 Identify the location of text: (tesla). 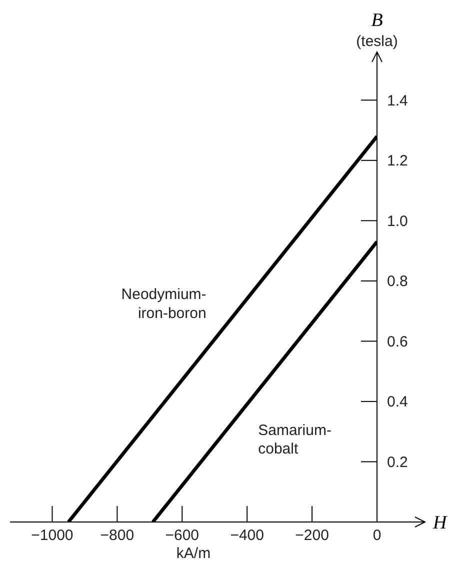
(377, 41).